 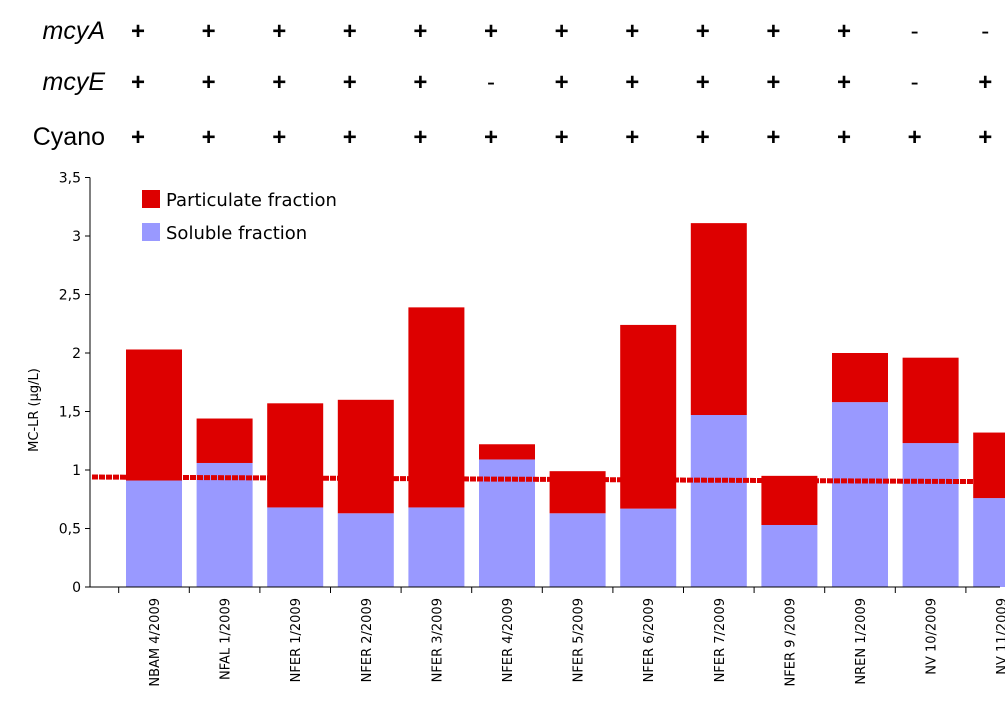 I want to click on x-tick-label: NFER 9 /2009, so click(x=790, y=642).